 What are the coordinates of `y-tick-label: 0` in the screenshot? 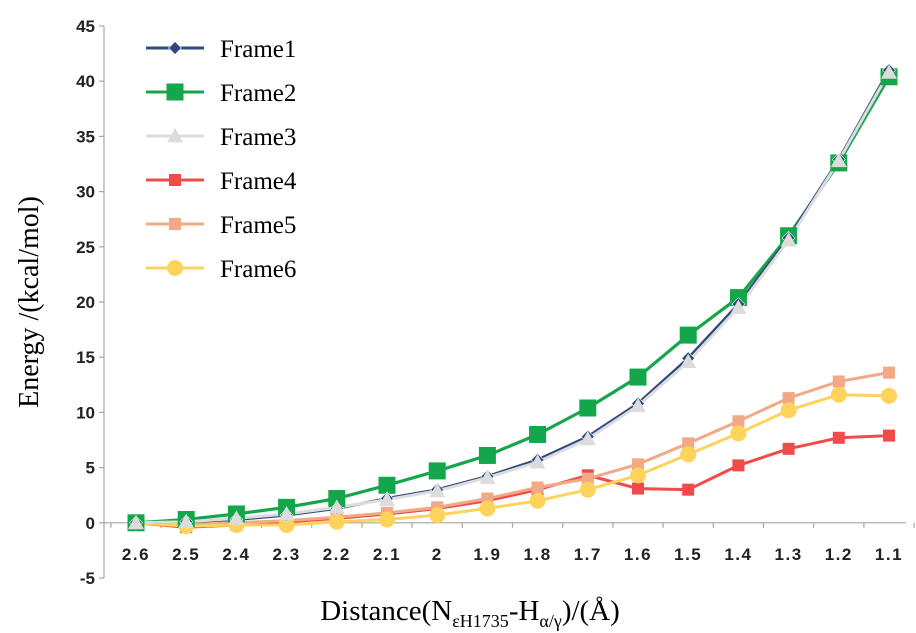 It's located at (90, 523).